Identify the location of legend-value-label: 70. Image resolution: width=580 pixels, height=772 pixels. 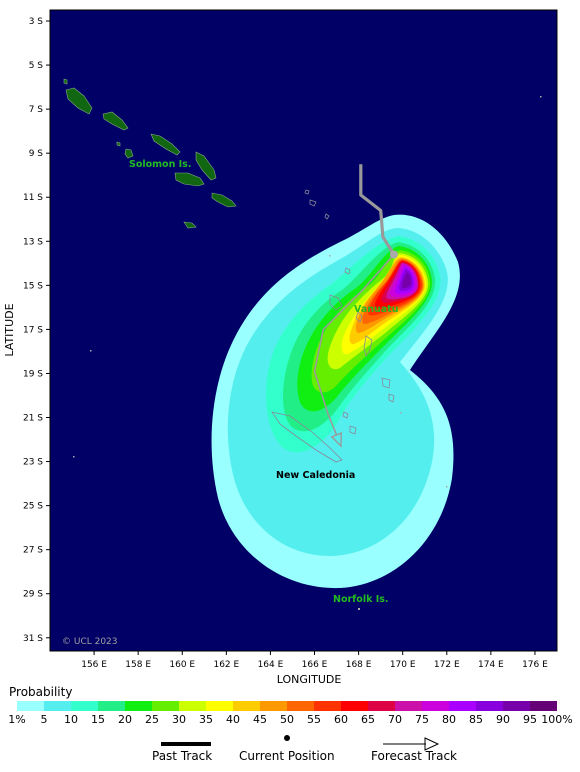
(395, 719).